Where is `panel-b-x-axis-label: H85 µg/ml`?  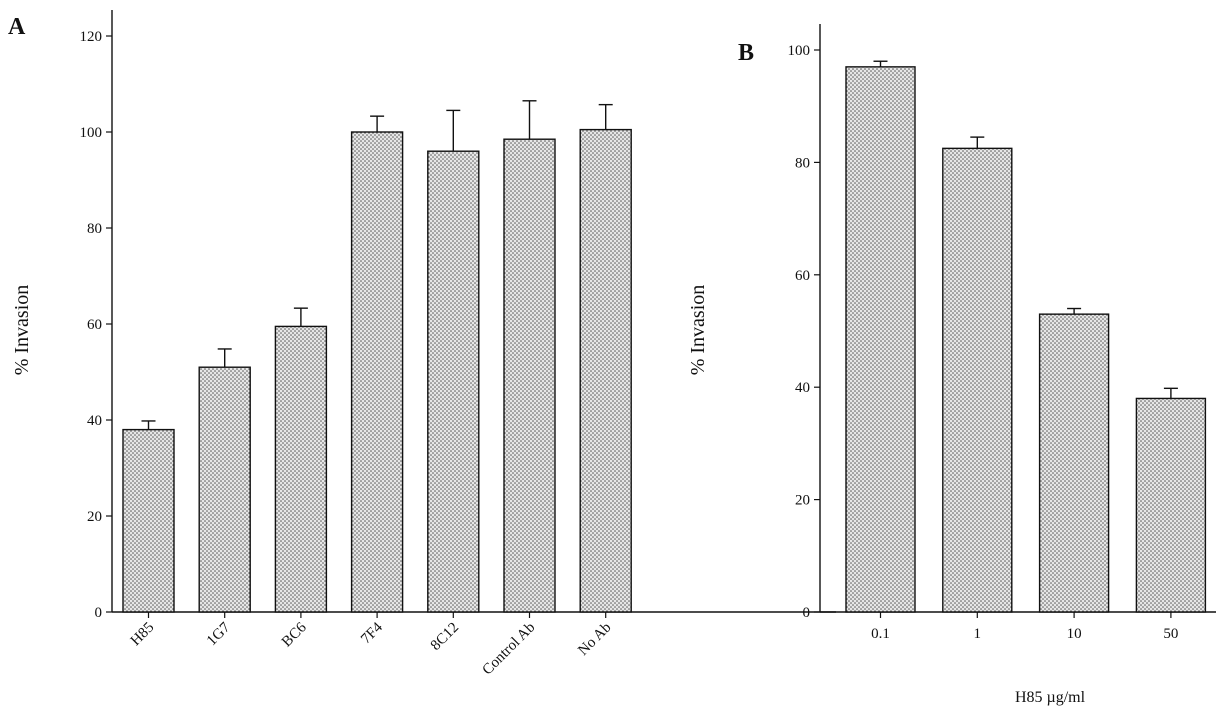 panel-b-x-axis-label: H85 µg/ml is located at coordinates (1050, 697).